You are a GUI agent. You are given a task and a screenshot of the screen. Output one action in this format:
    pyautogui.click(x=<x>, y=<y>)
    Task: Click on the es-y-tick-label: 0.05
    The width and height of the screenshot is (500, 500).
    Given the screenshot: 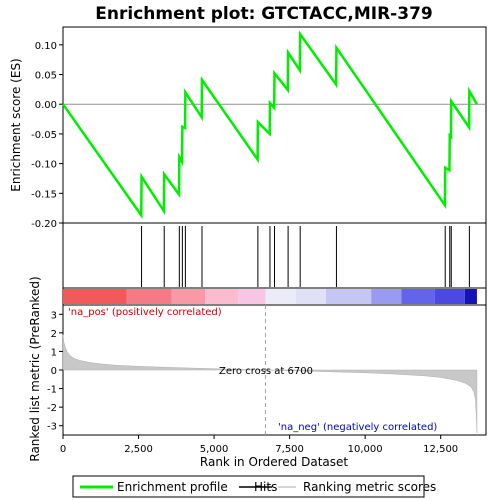 What is the action you would take?
    pyautogui.click(x=46, y=76)
    